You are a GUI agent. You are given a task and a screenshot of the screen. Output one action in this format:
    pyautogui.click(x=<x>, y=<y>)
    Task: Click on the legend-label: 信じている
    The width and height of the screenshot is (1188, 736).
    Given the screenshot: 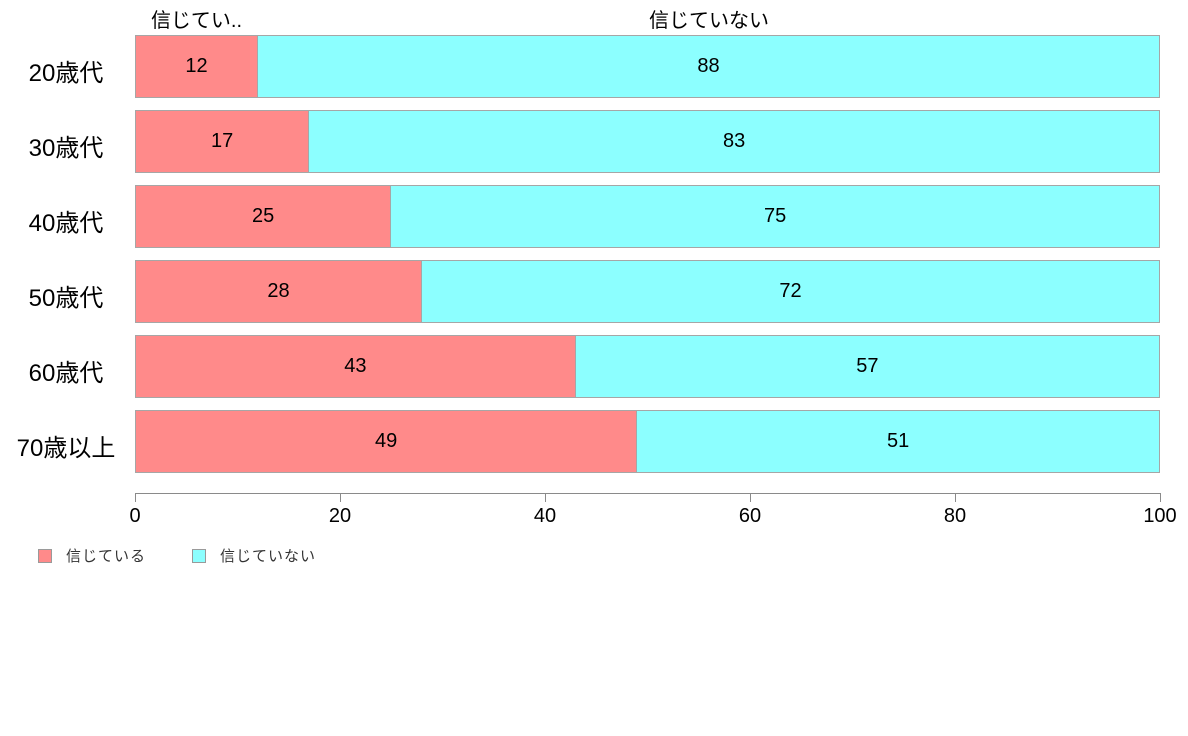 What is the action you would take?
    pyautogui.click(x=106, y=556)
    